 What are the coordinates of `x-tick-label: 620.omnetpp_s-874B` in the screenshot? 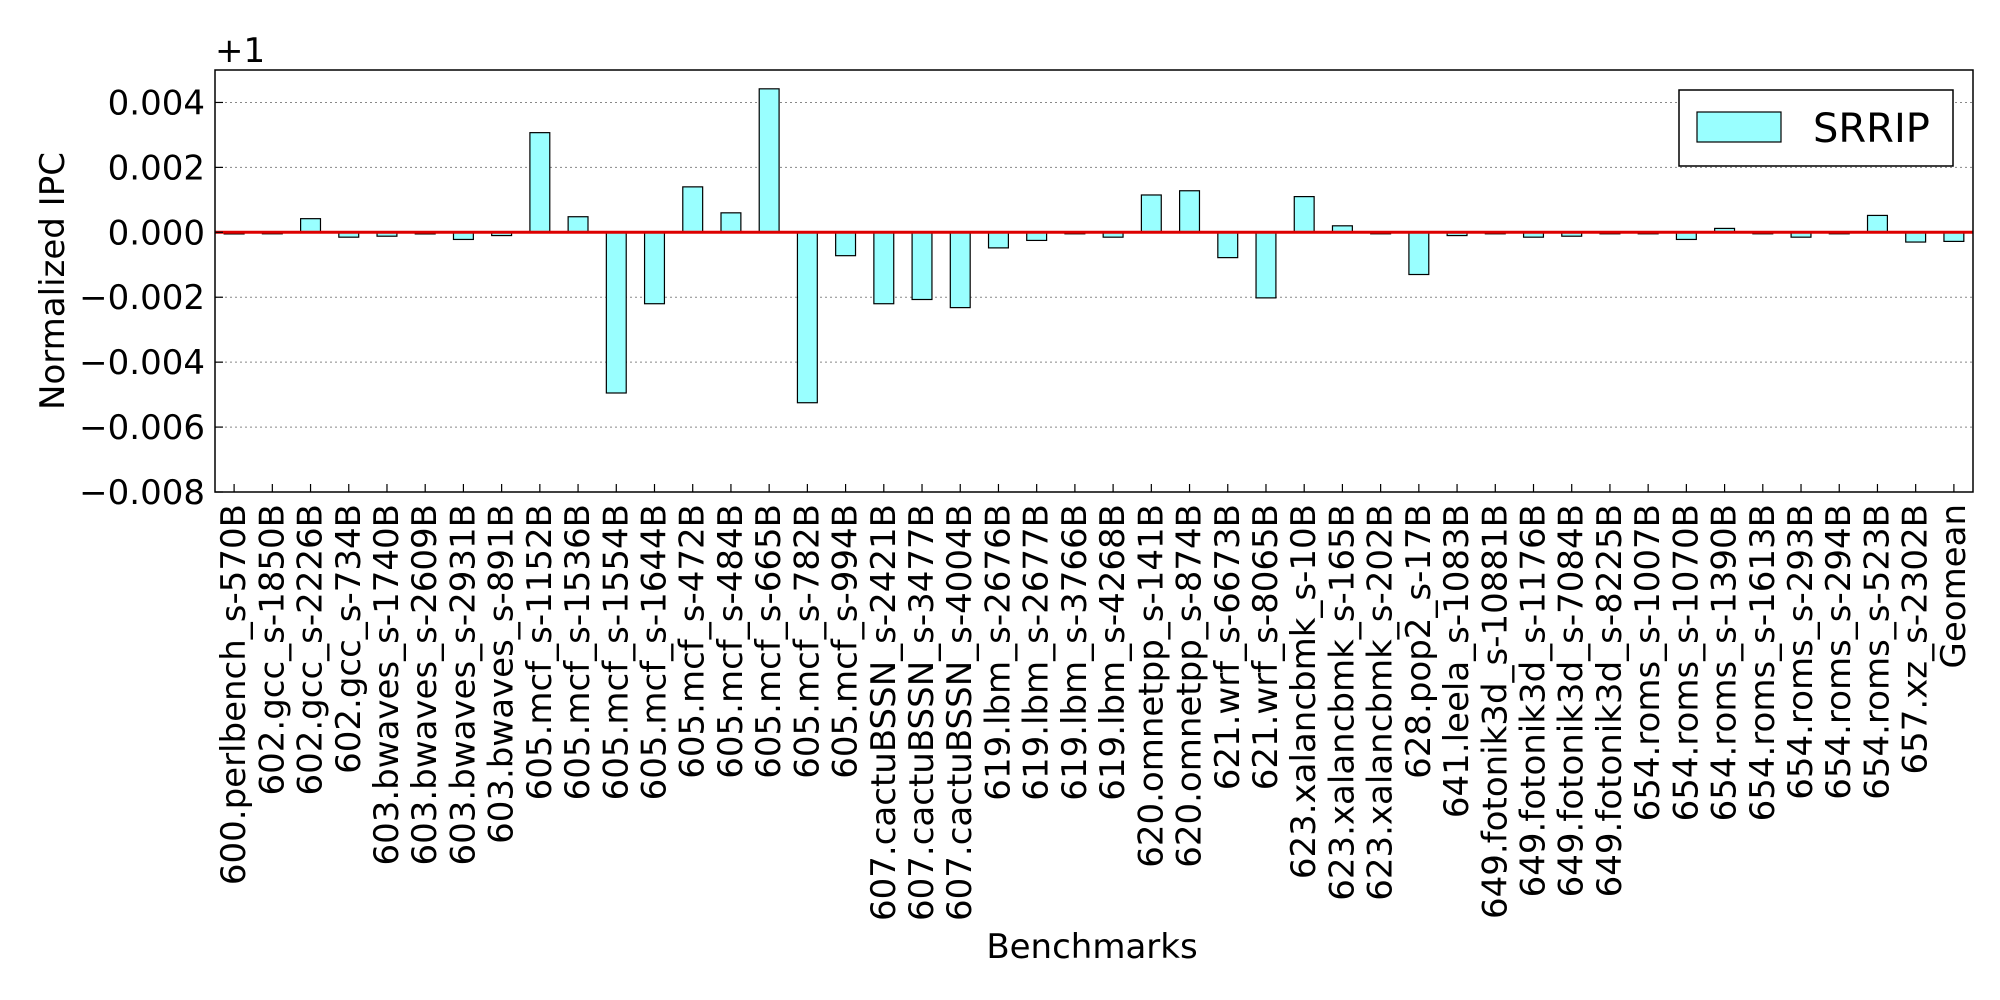 It's located at (1190, 686).